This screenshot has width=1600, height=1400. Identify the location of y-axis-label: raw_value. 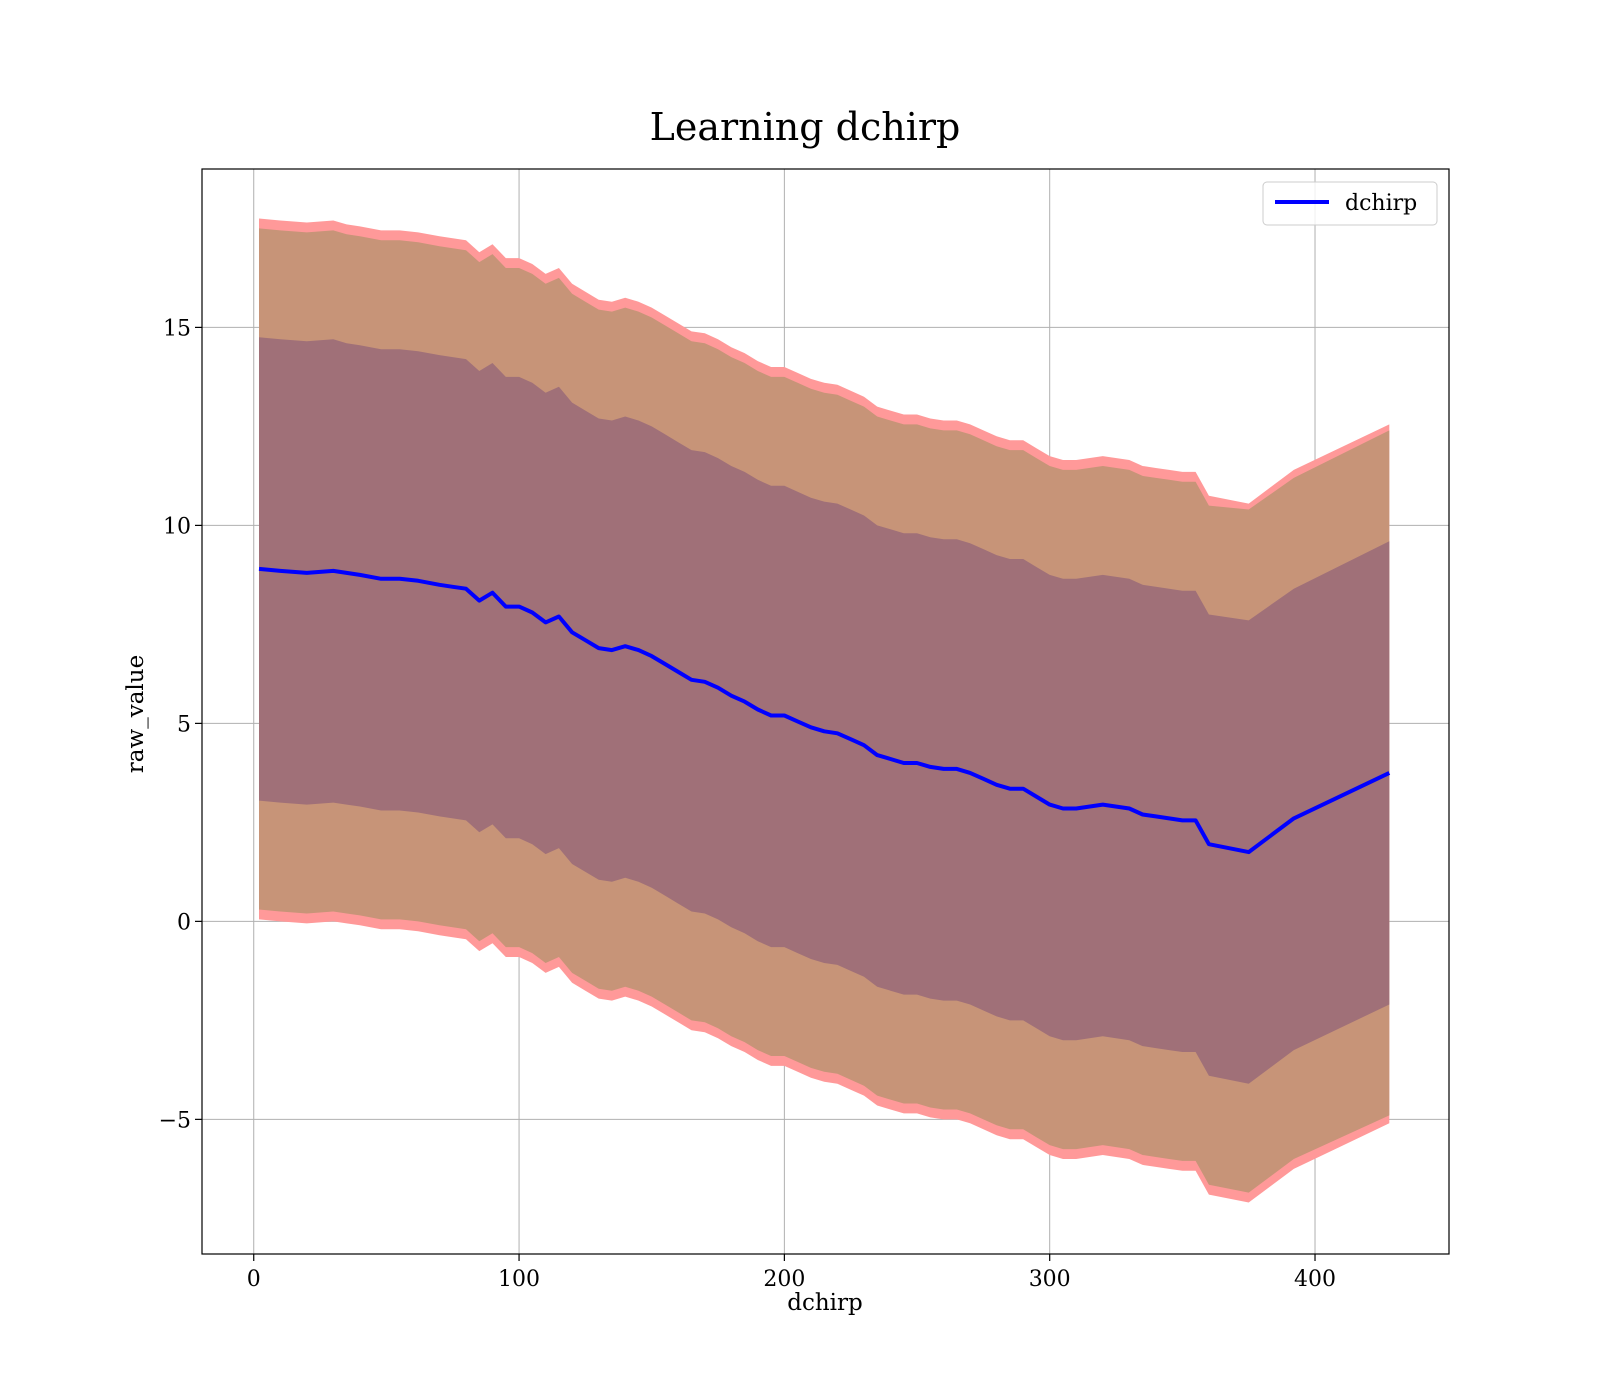
(136, 714).